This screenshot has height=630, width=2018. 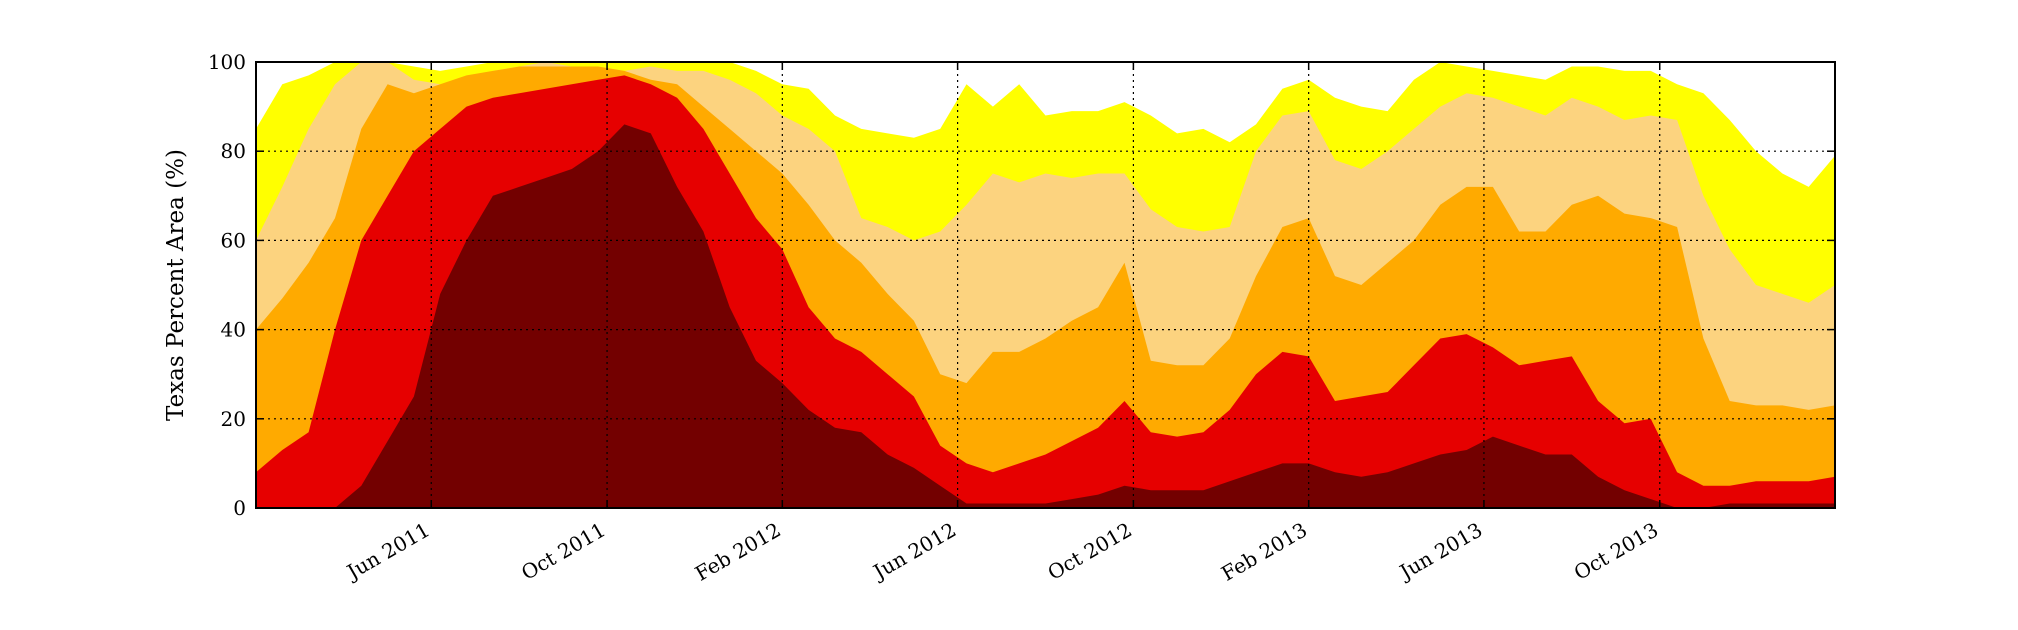 What do you see at coordinates (239, 508) in the screenshot?
I see `y-tick-label: 0` at bounding box center [239, 508].